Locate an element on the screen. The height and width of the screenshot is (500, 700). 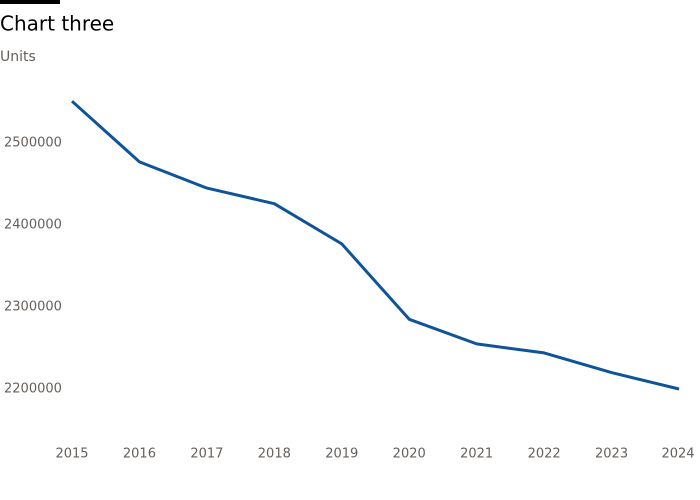
x-tick-label: 2020 is located at coordinates (409, 454).